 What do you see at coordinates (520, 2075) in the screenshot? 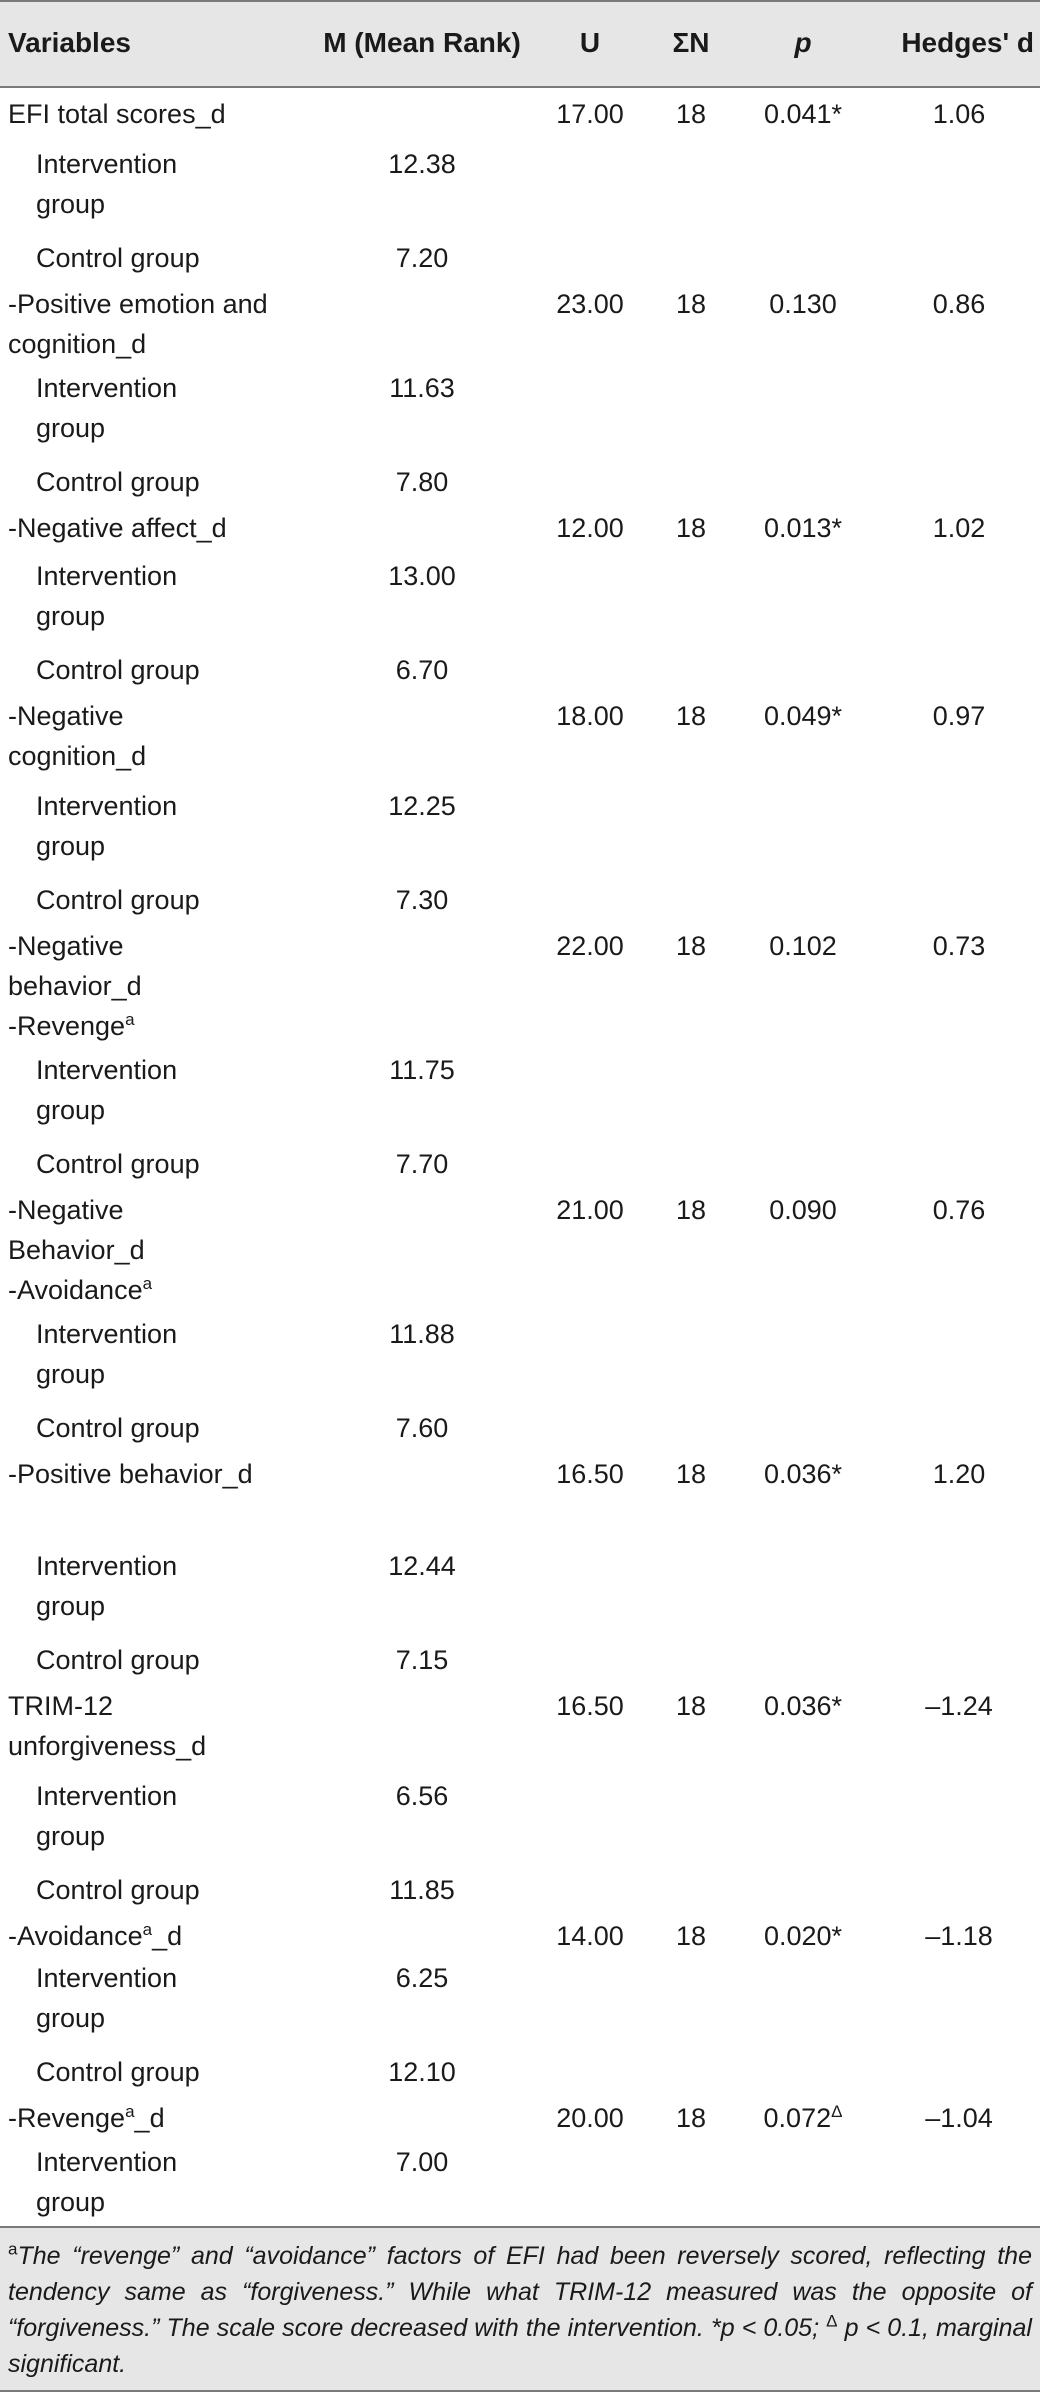
I see `table-row: Control group 12.10` at bounding box center [520, 2075].